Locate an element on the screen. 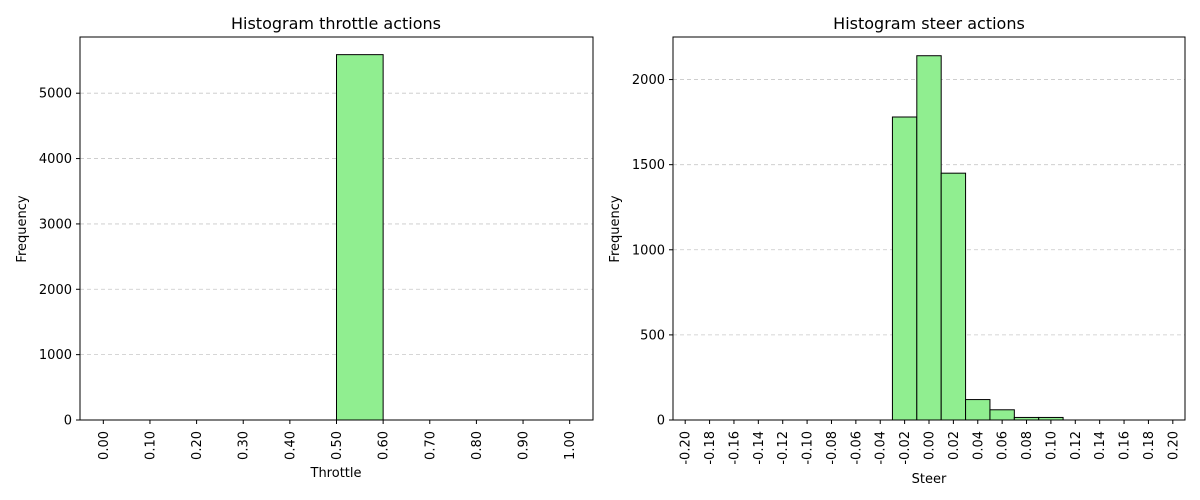  steer-x-axis-label: Steer is located at coordinates (929, 479).